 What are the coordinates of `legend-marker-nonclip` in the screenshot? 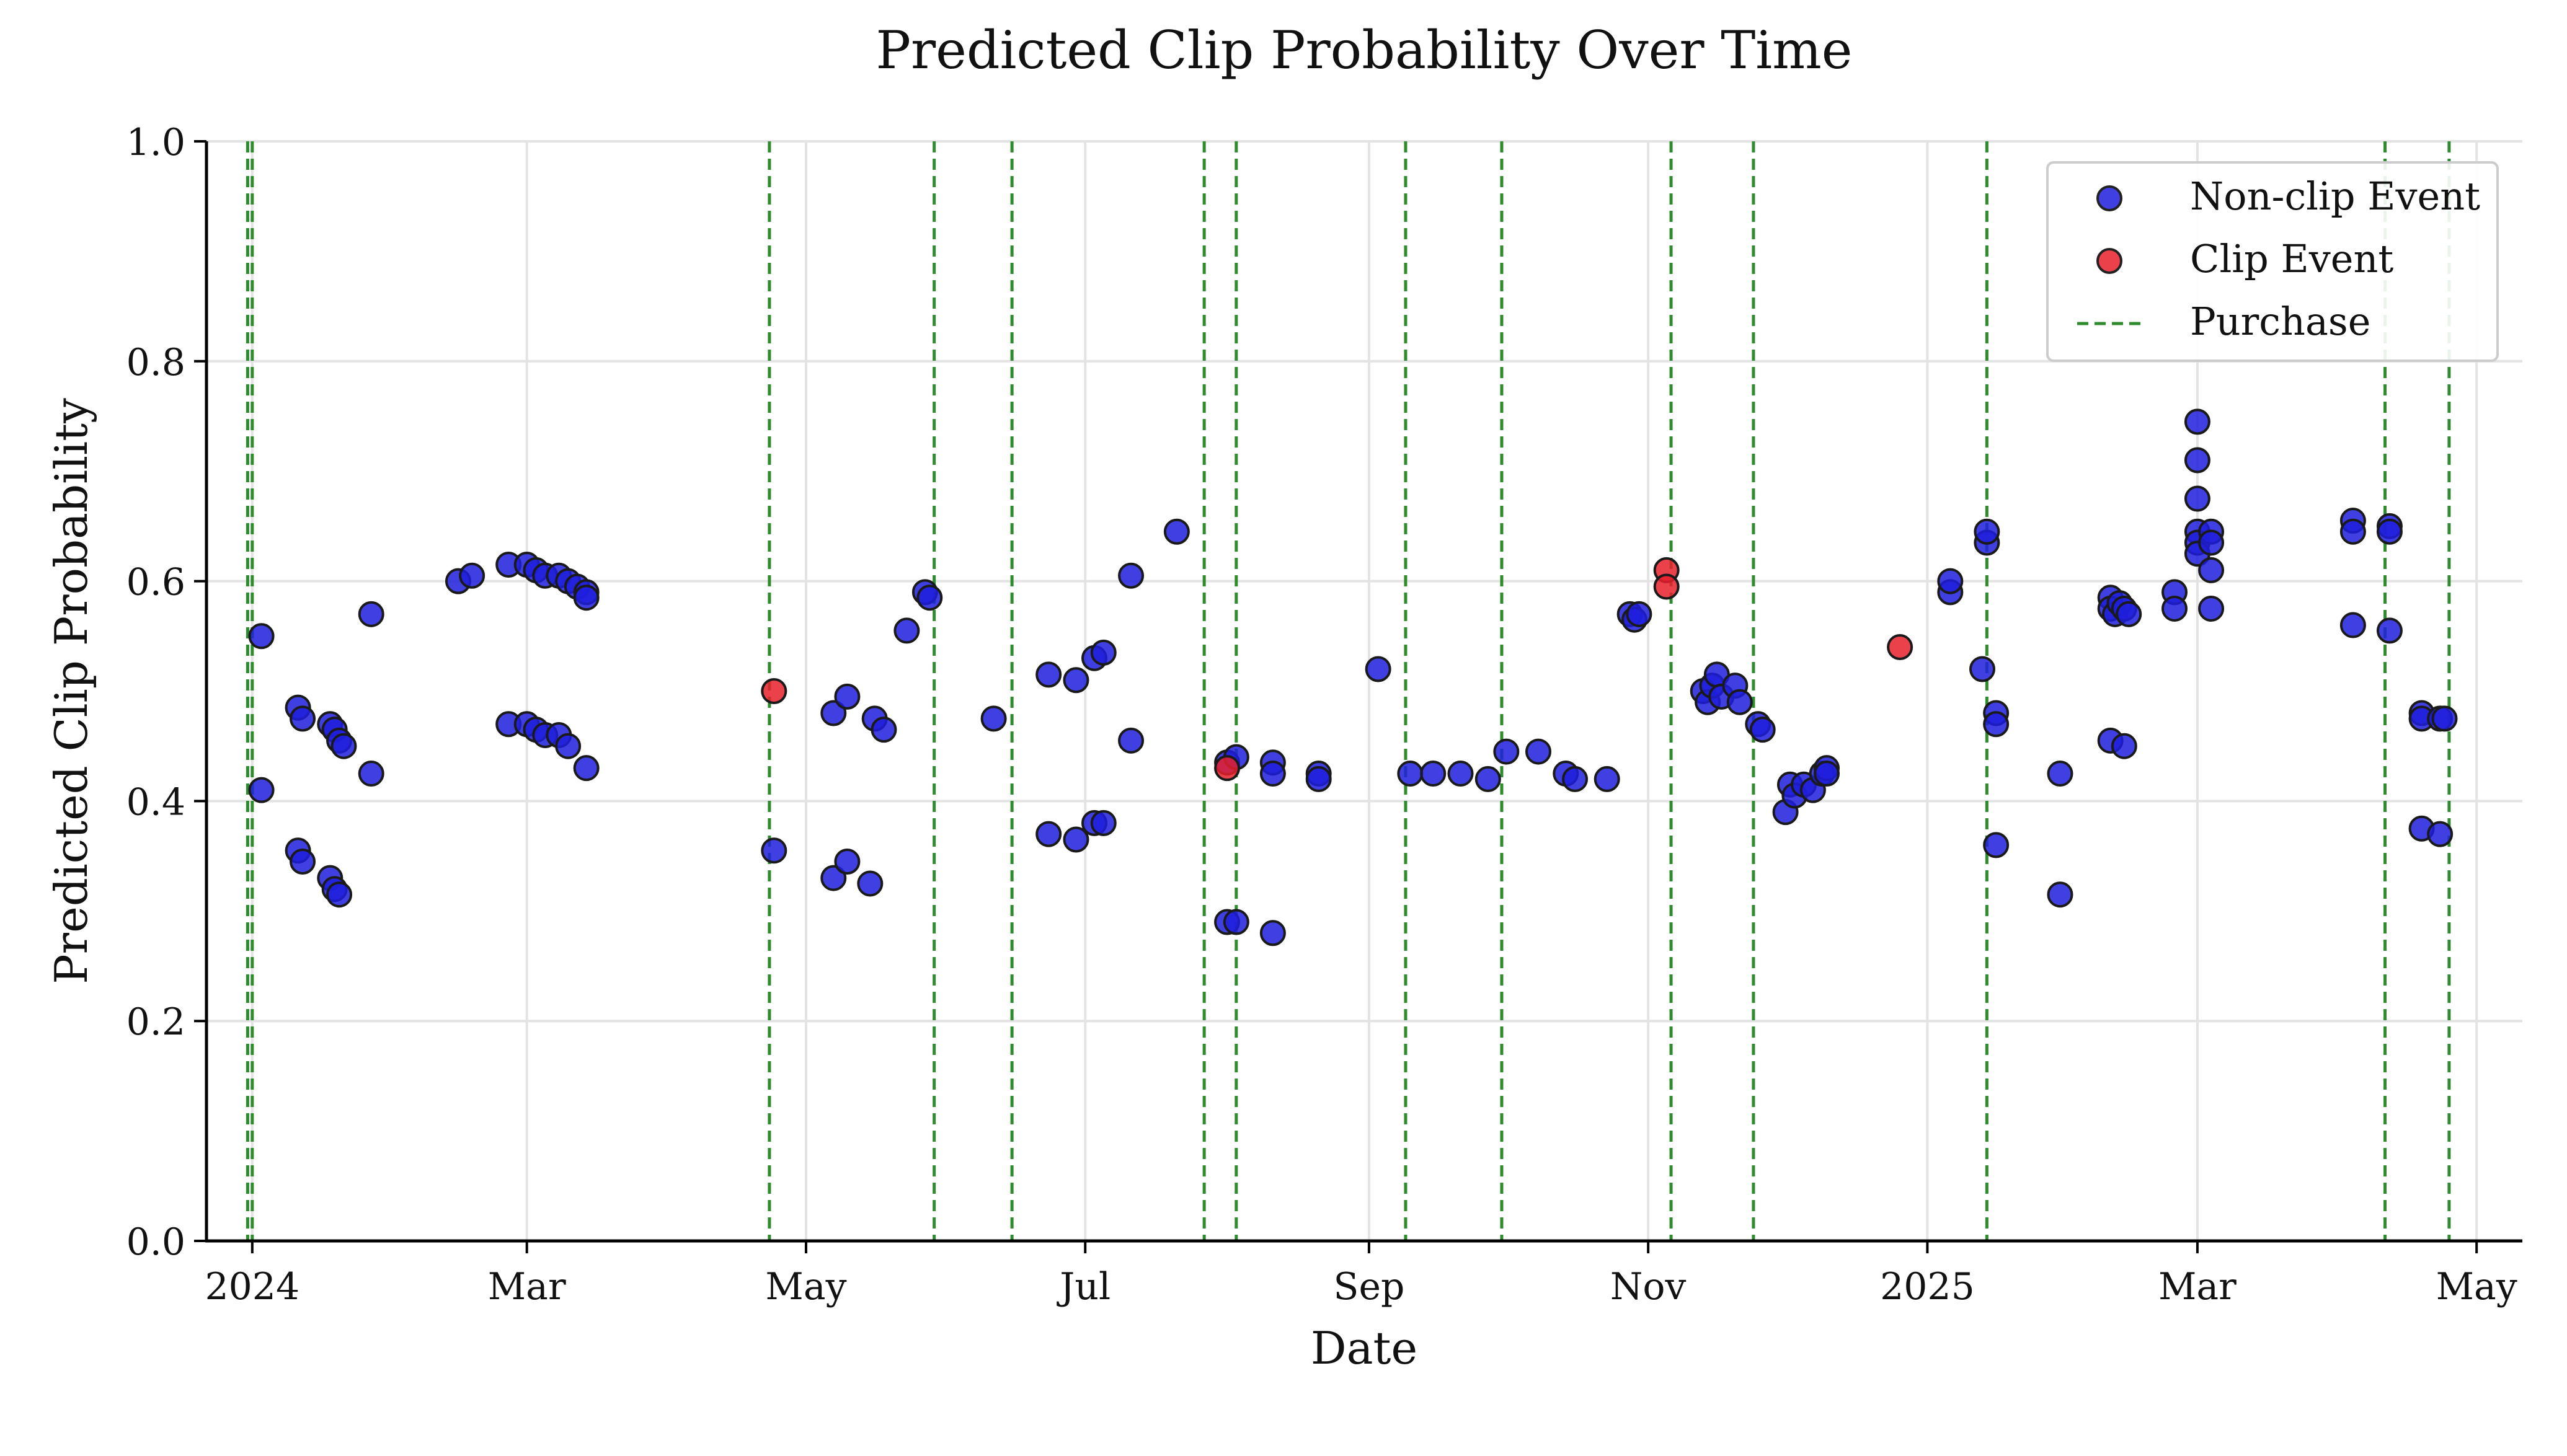 It's located at (2109, 198).